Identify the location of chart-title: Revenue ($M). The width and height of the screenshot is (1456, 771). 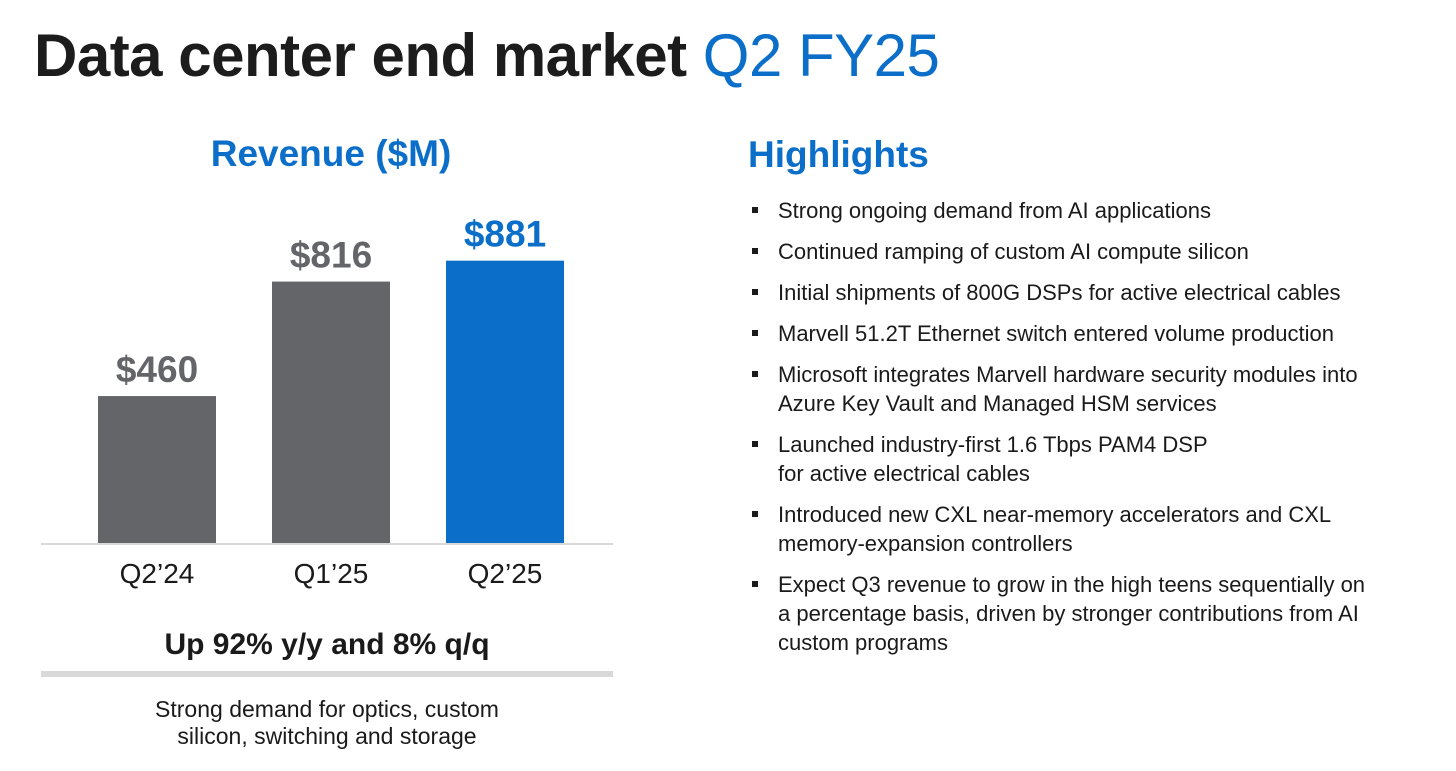
(331, 153).